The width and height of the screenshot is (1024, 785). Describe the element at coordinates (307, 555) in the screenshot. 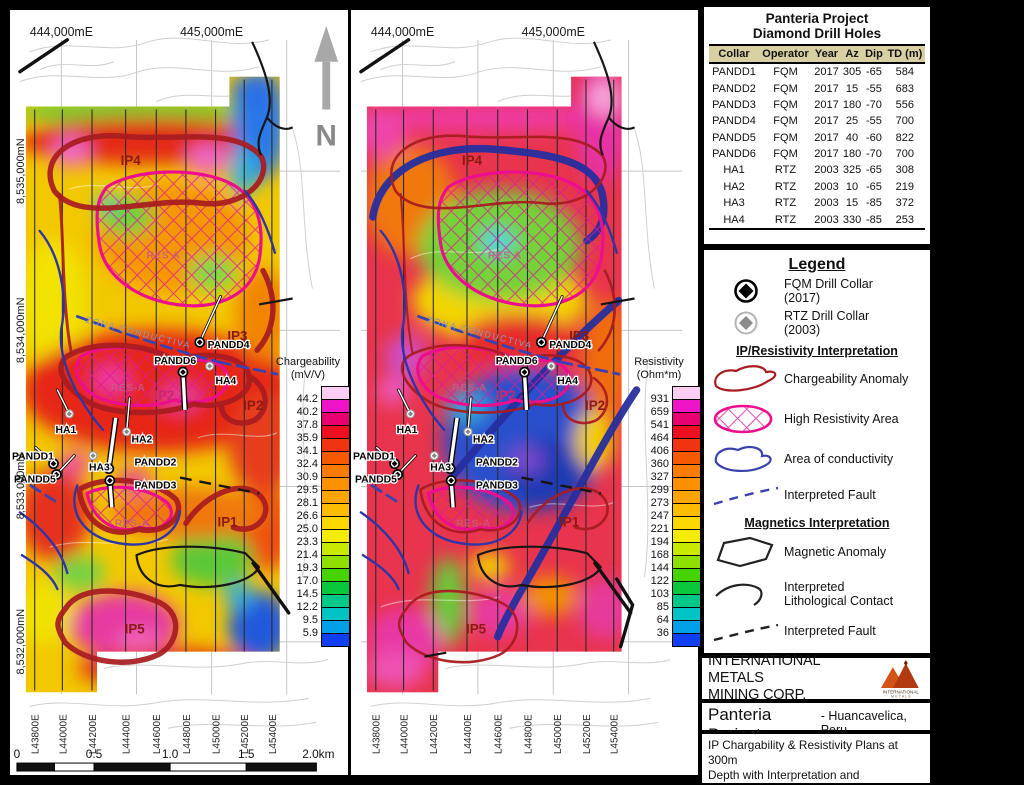

I see `colorbar-value: 21.4` at that location.